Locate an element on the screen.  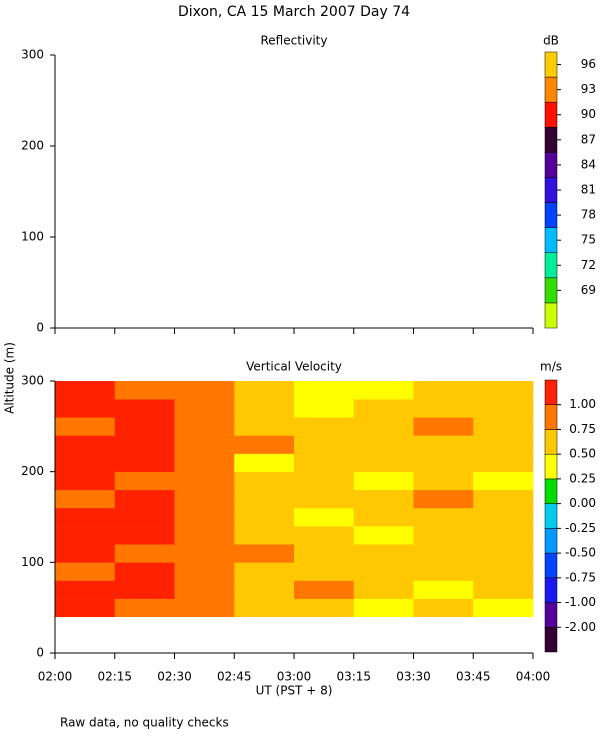
colorbar-tick-label: 75 is located at coordinates (588, 240).